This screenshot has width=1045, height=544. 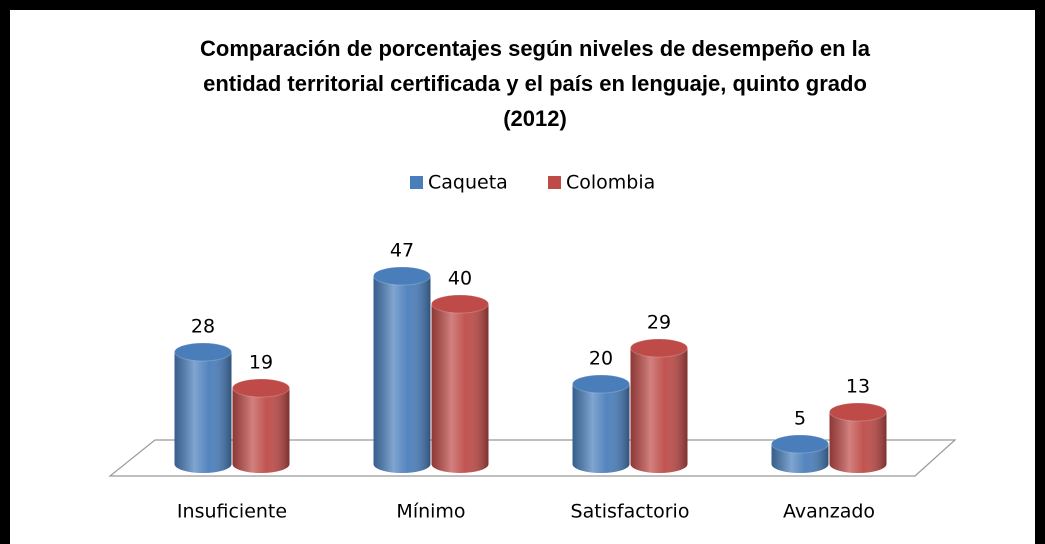 What do you see at coordinates (610, 183) in the screenshot?
I see `legend-label: Colombia` at bounding box center [610, 183].